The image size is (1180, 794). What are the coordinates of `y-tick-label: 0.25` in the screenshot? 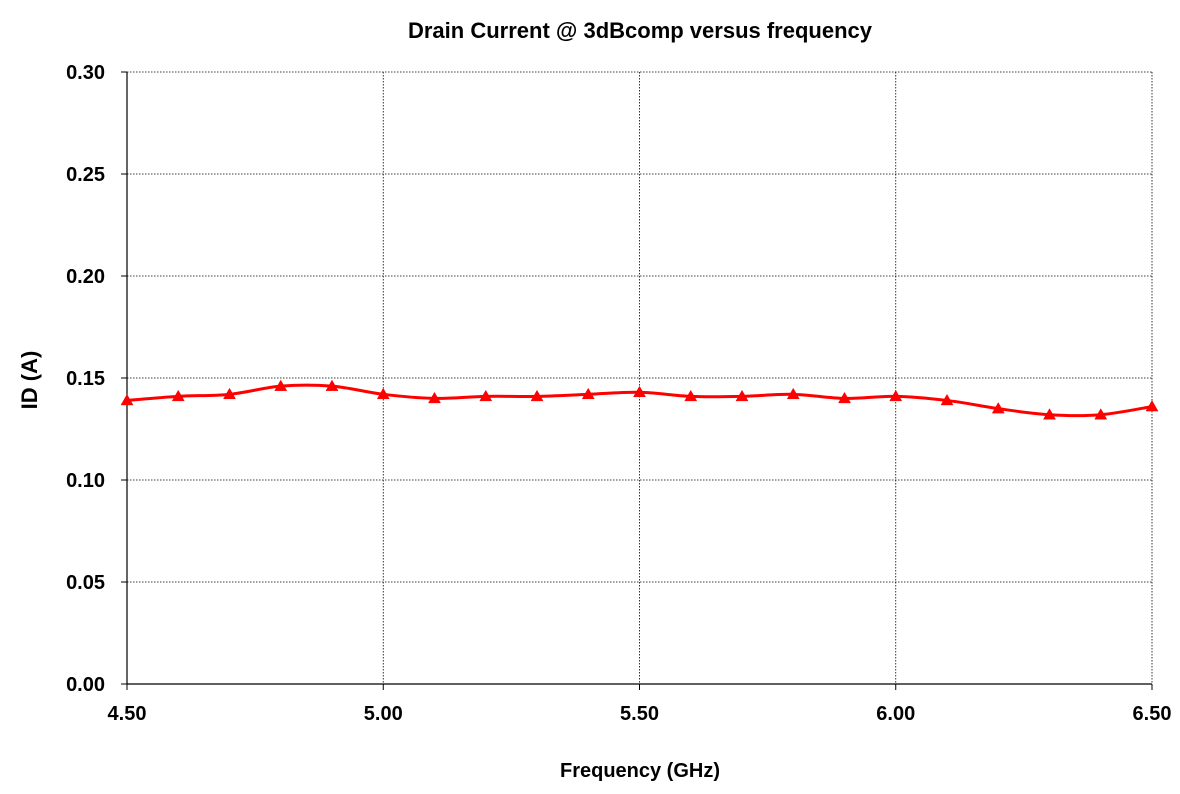 It's located at (85, 175).